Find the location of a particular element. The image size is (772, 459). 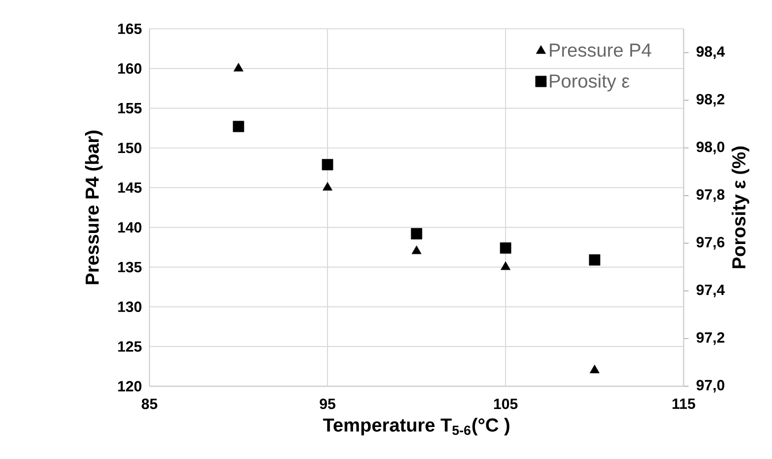

y-tick-label: 140 is located at coordinates (130, 227).